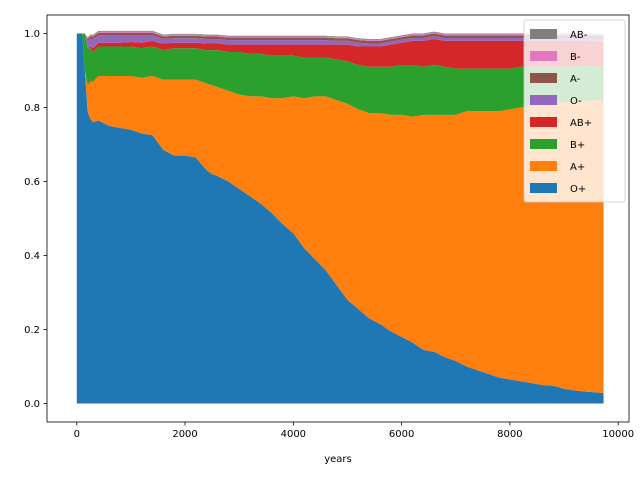 This screenshot has height=480, width=640. What do you see at coordinates (32, 404) in the screenshot?
I see `y-tick-label: 0.0` at bounding box center [32, 404].